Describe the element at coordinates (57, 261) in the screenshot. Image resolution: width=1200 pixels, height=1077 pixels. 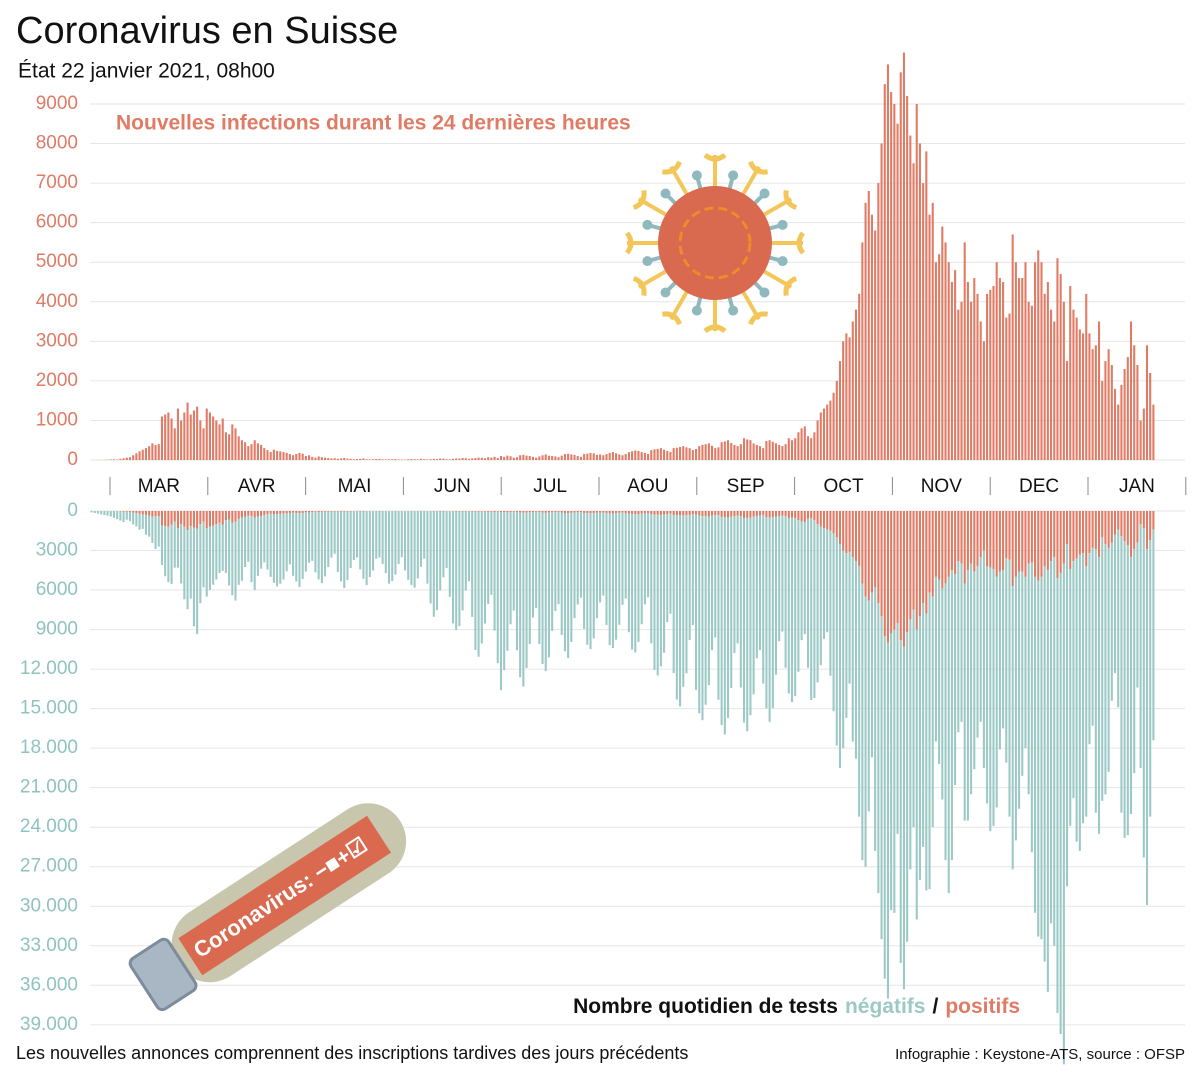
I see `y-tick-label: 5000` at that location.